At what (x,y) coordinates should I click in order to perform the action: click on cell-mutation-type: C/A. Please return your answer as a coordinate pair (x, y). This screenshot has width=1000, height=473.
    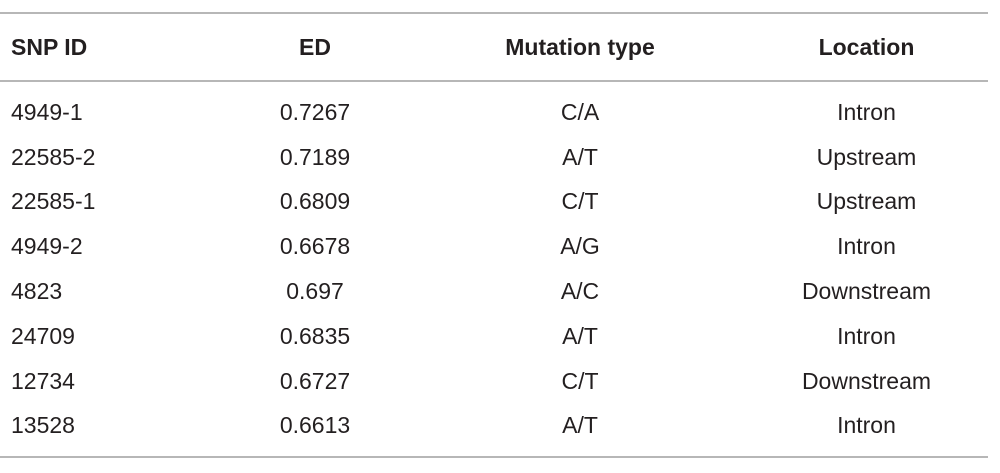
    Looking at the image, I should click on (580, 111).